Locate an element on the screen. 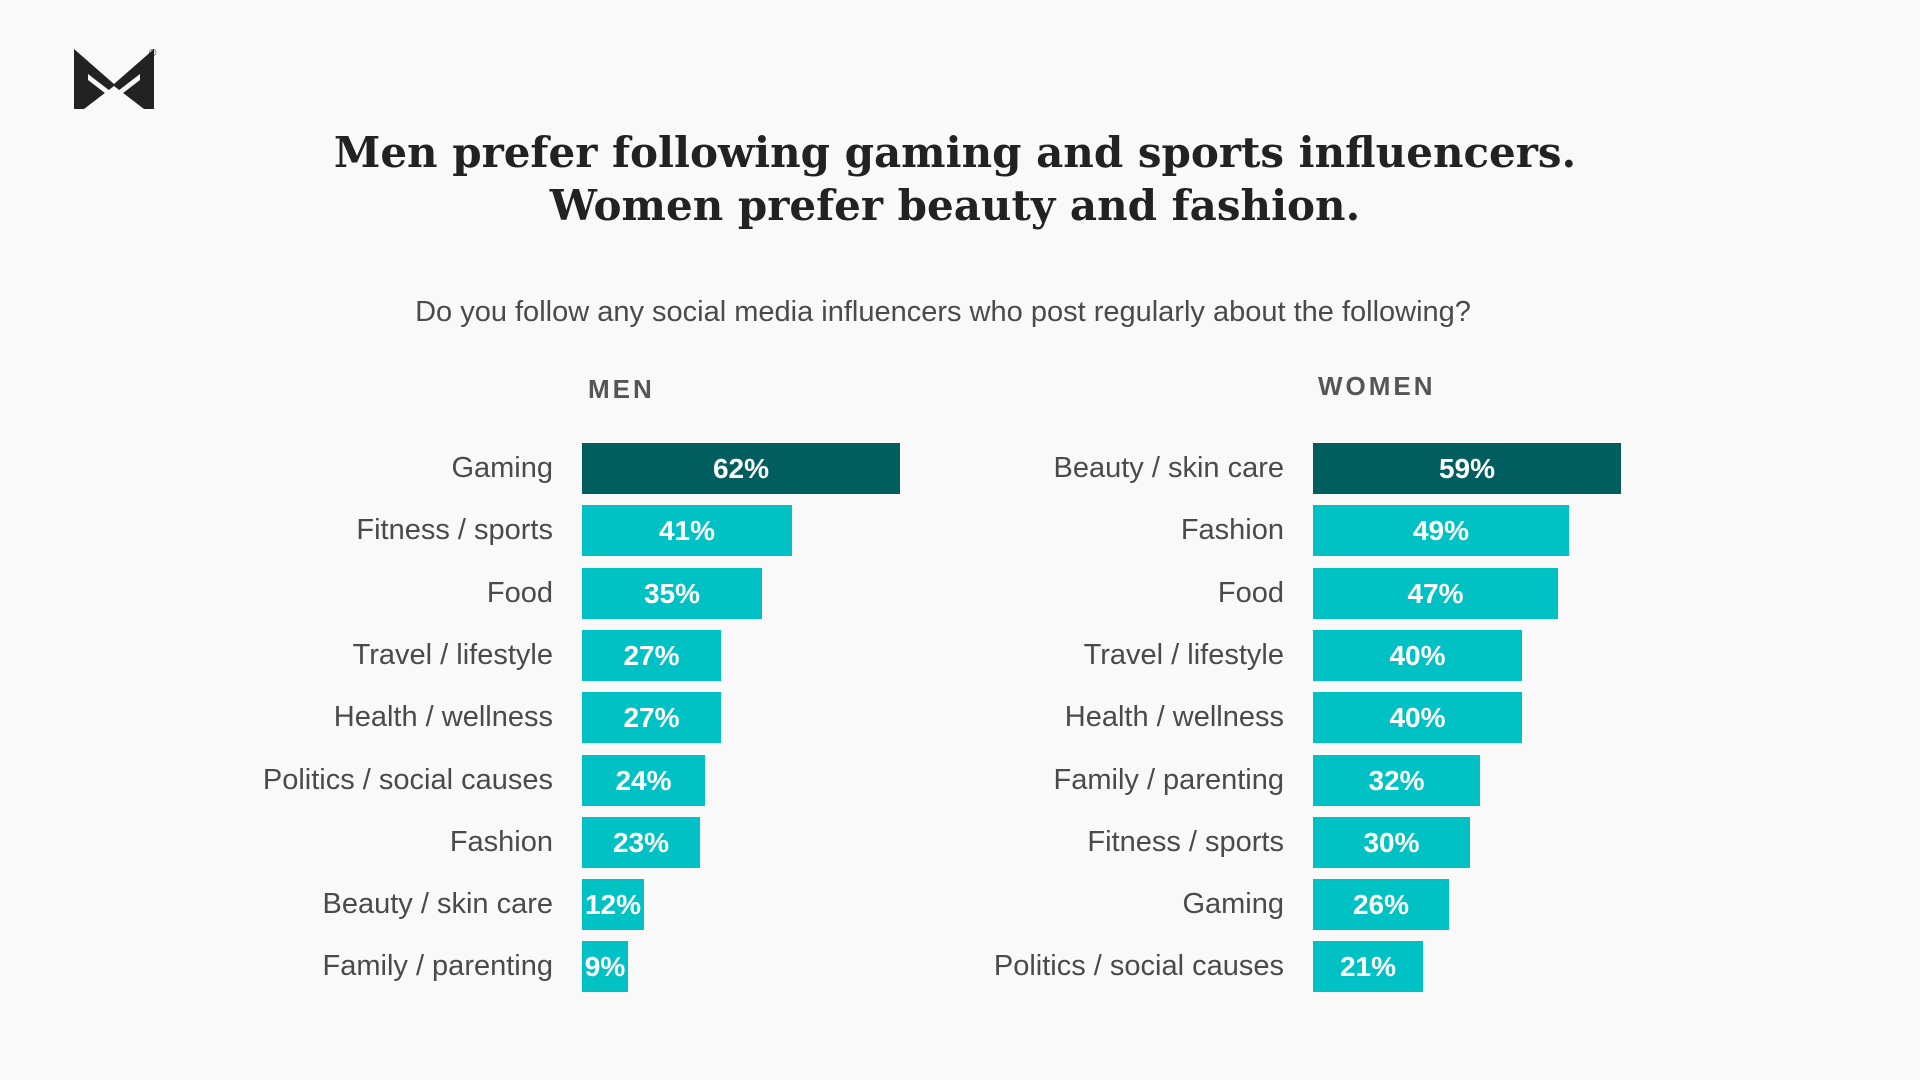 The height and width of the screenshot is (1080, 1920). women-bar: 32% is located at coordinates (1396, 780).